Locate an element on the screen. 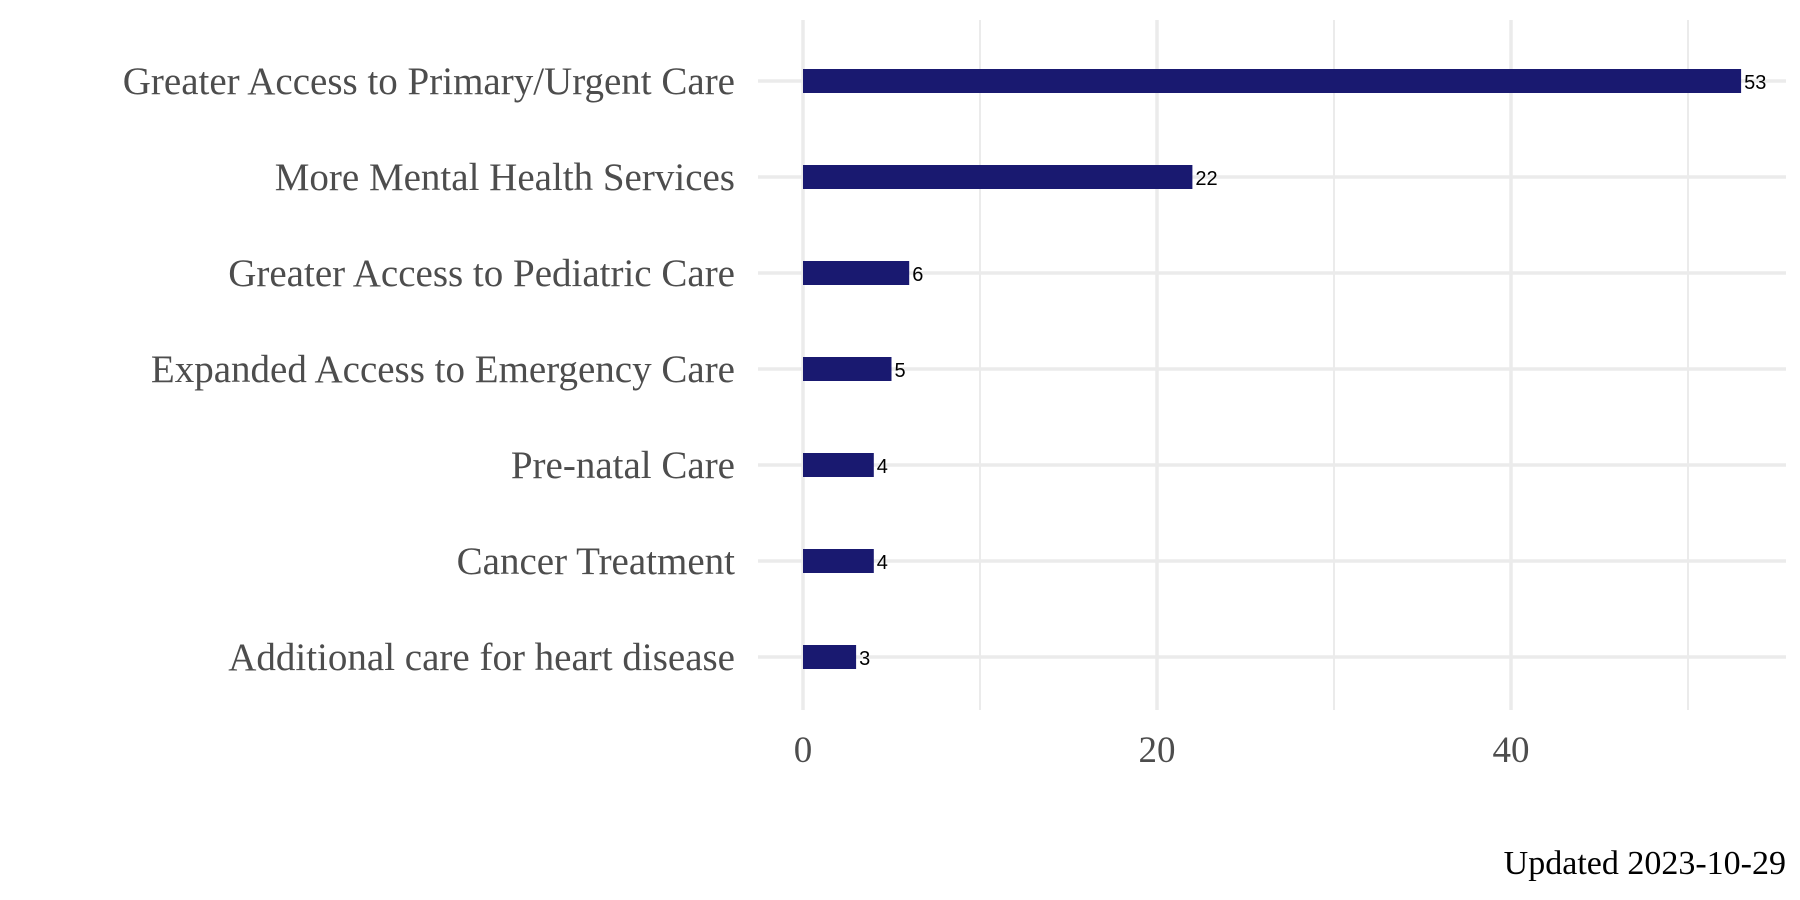  x-tick-label: 20 is located at coordinates (1157, 750).